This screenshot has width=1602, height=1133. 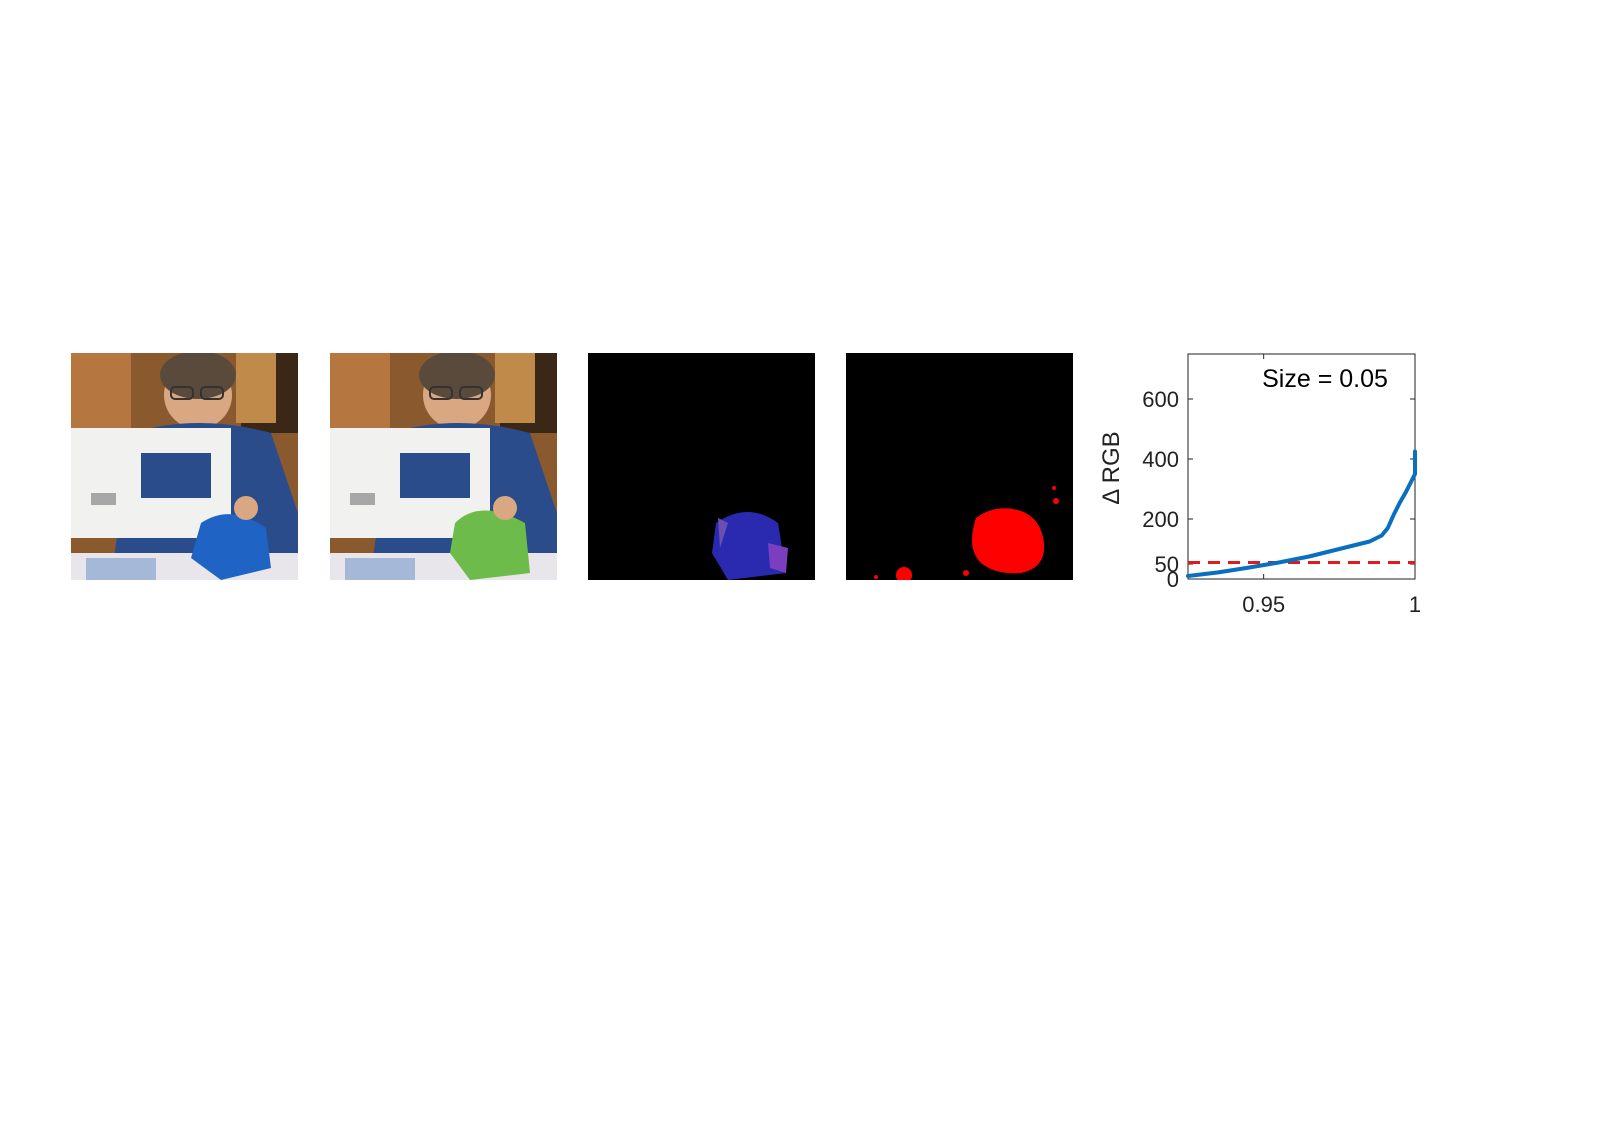 I want to click on y-tick-label: 400, so click(x=1160, y=459).